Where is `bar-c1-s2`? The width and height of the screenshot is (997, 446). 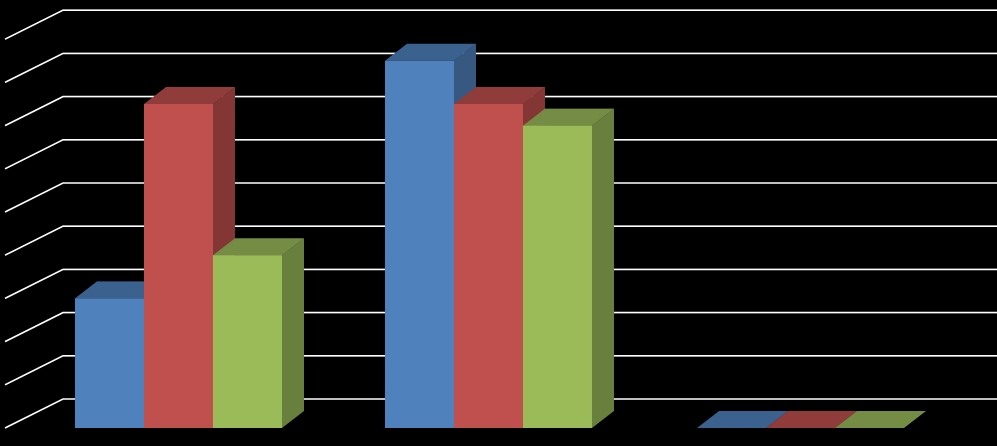
bar-c1-s2 is located at coordinates (568, 268).